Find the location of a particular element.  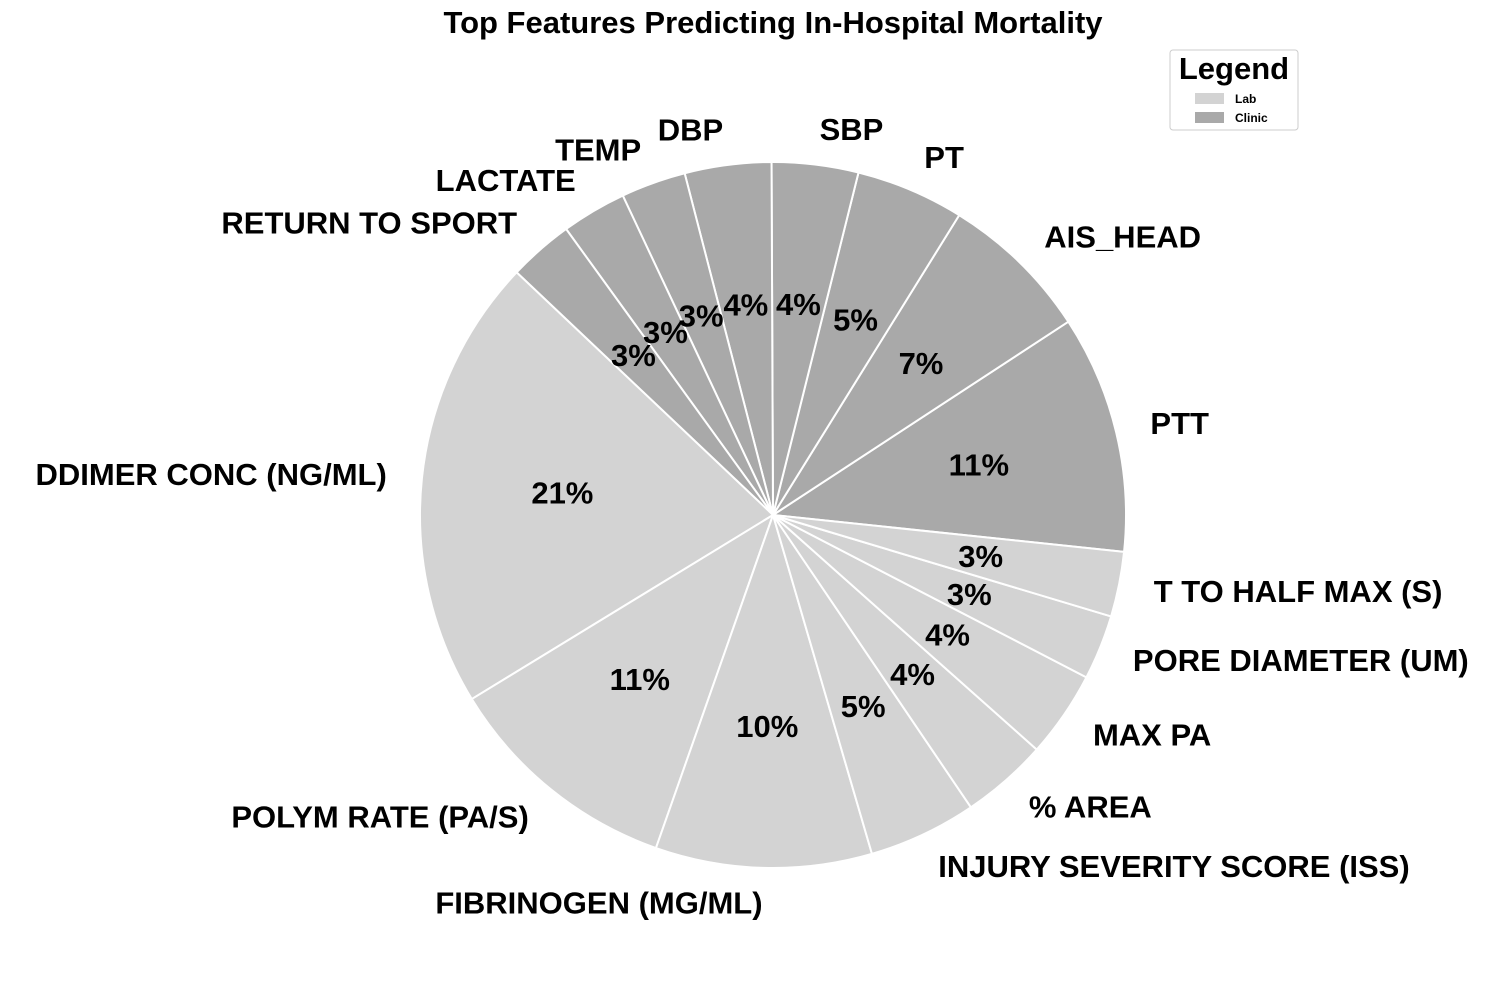

legend-title: Legend is located at coordinates (1234, 68).